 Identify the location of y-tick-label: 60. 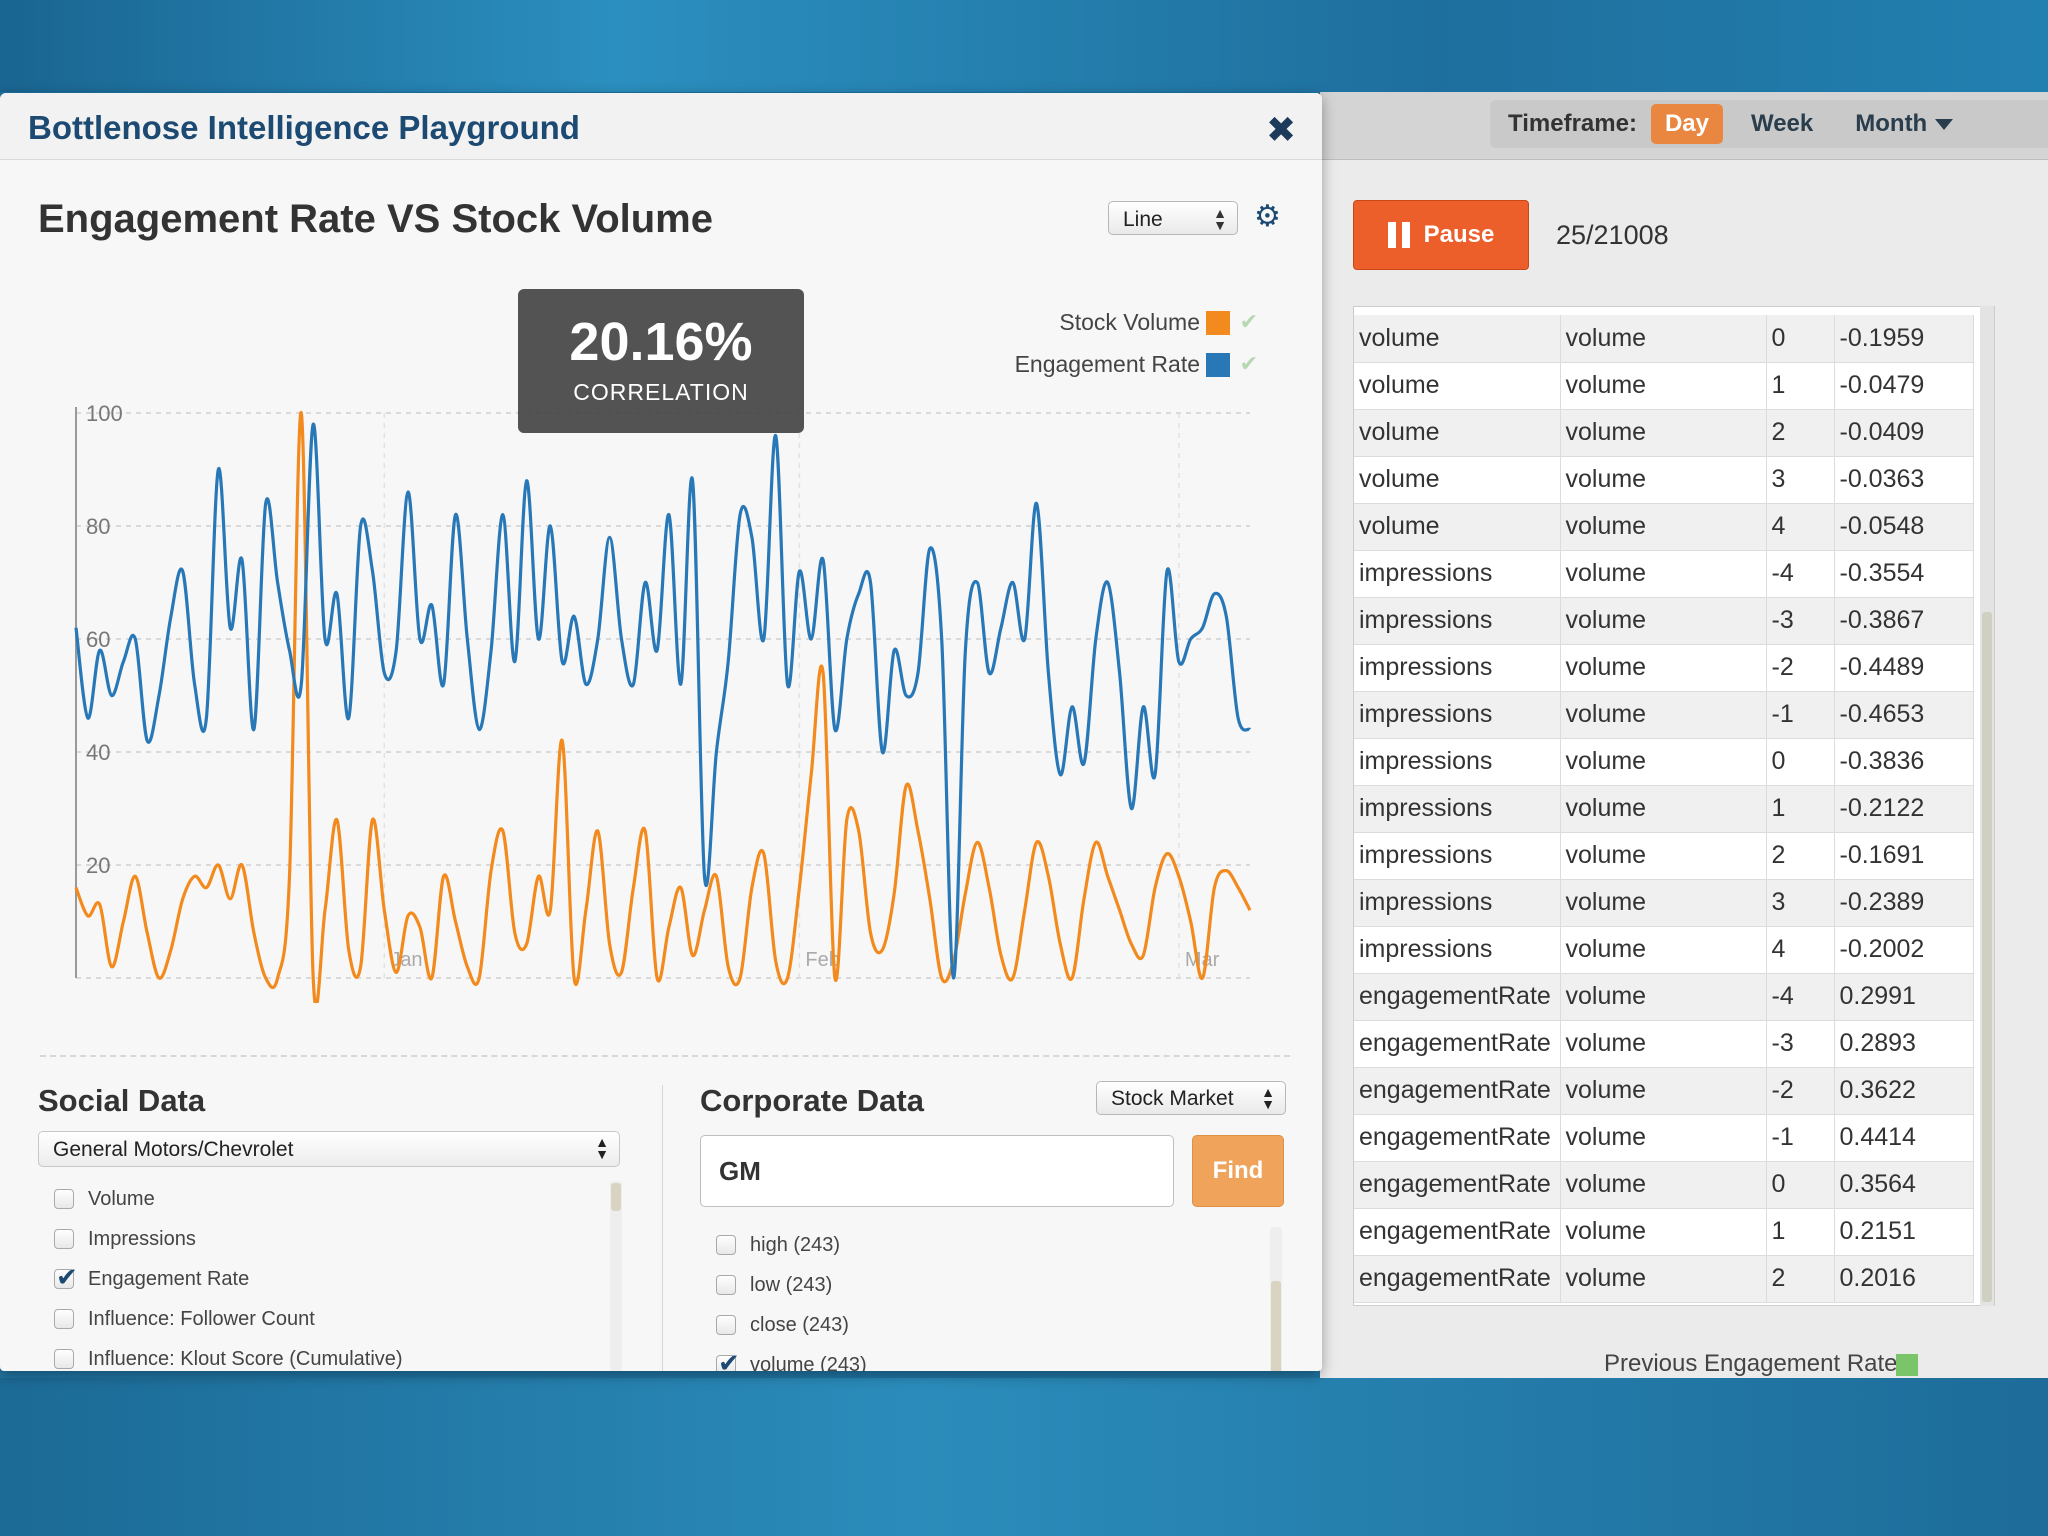
(98, 639).